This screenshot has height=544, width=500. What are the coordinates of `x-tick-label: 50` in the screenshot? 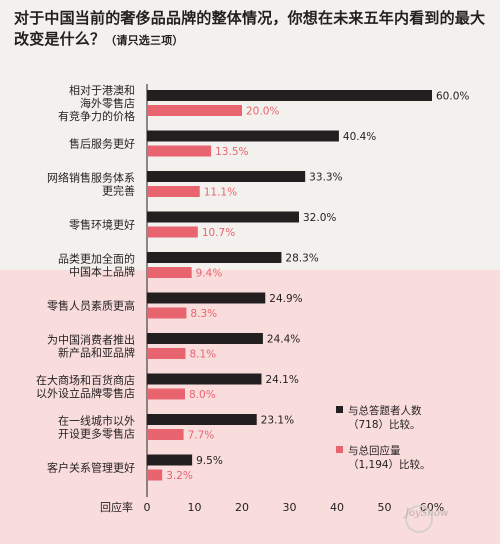 It's located at (385, 507).